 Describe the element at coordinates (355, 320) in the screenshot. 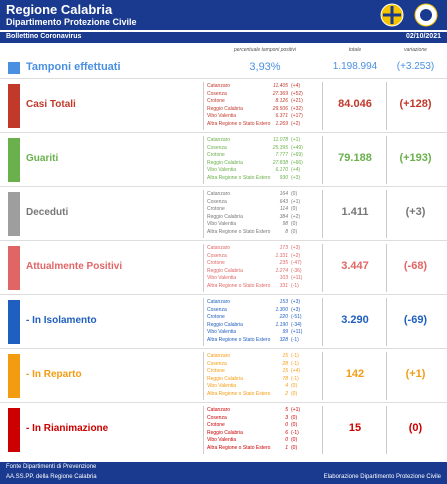

I see `section-total: 3.290` at that location.